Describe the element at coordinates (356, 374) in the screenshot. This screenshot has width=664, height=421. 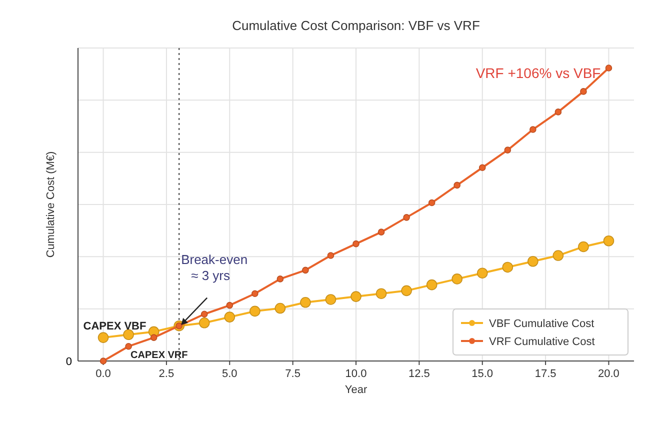
I see `x-tick-label: 10.0` at that location.